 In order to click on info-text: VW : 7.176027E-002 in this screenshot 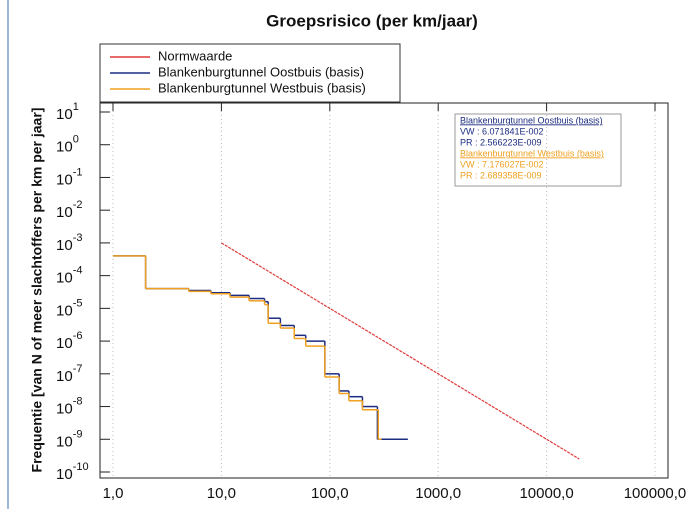, I will do `click(502, 164)`.